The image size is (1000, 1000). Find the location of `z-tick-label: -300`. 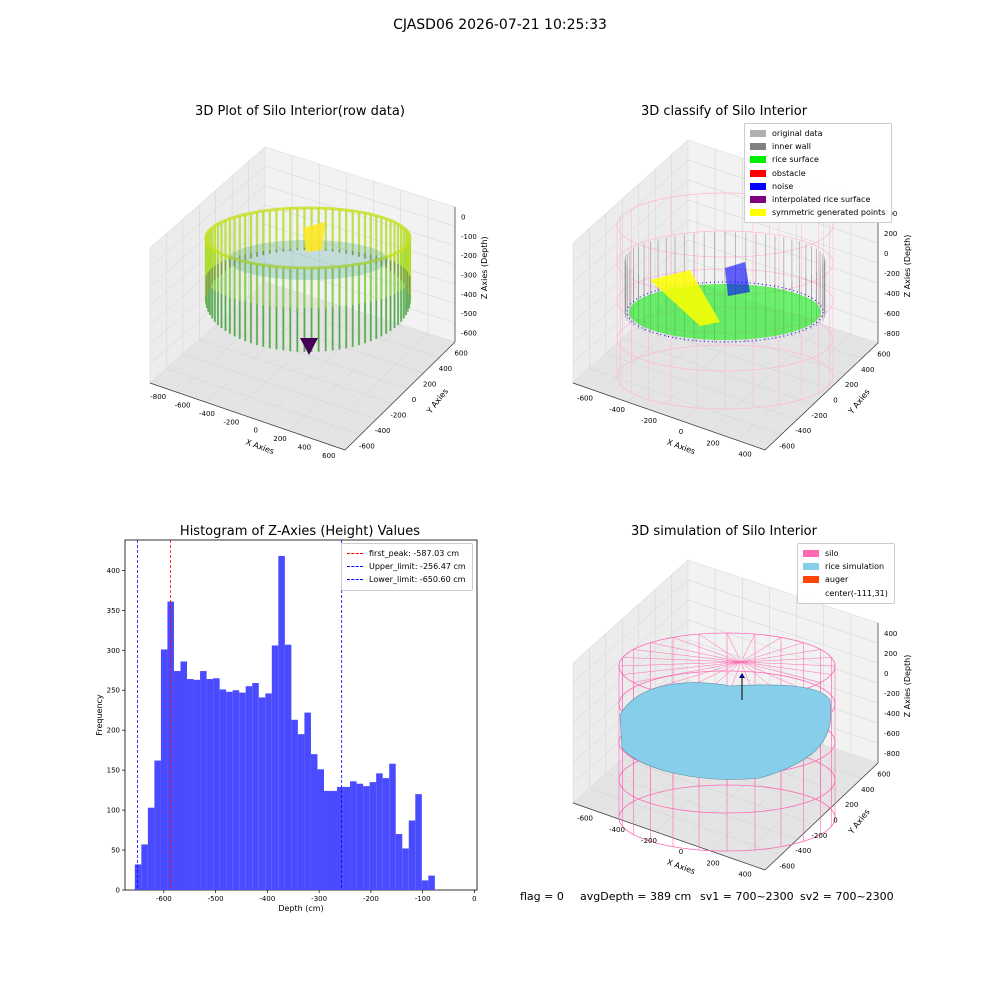

z-tick-label: -300 is located at coordinates (469, 276).